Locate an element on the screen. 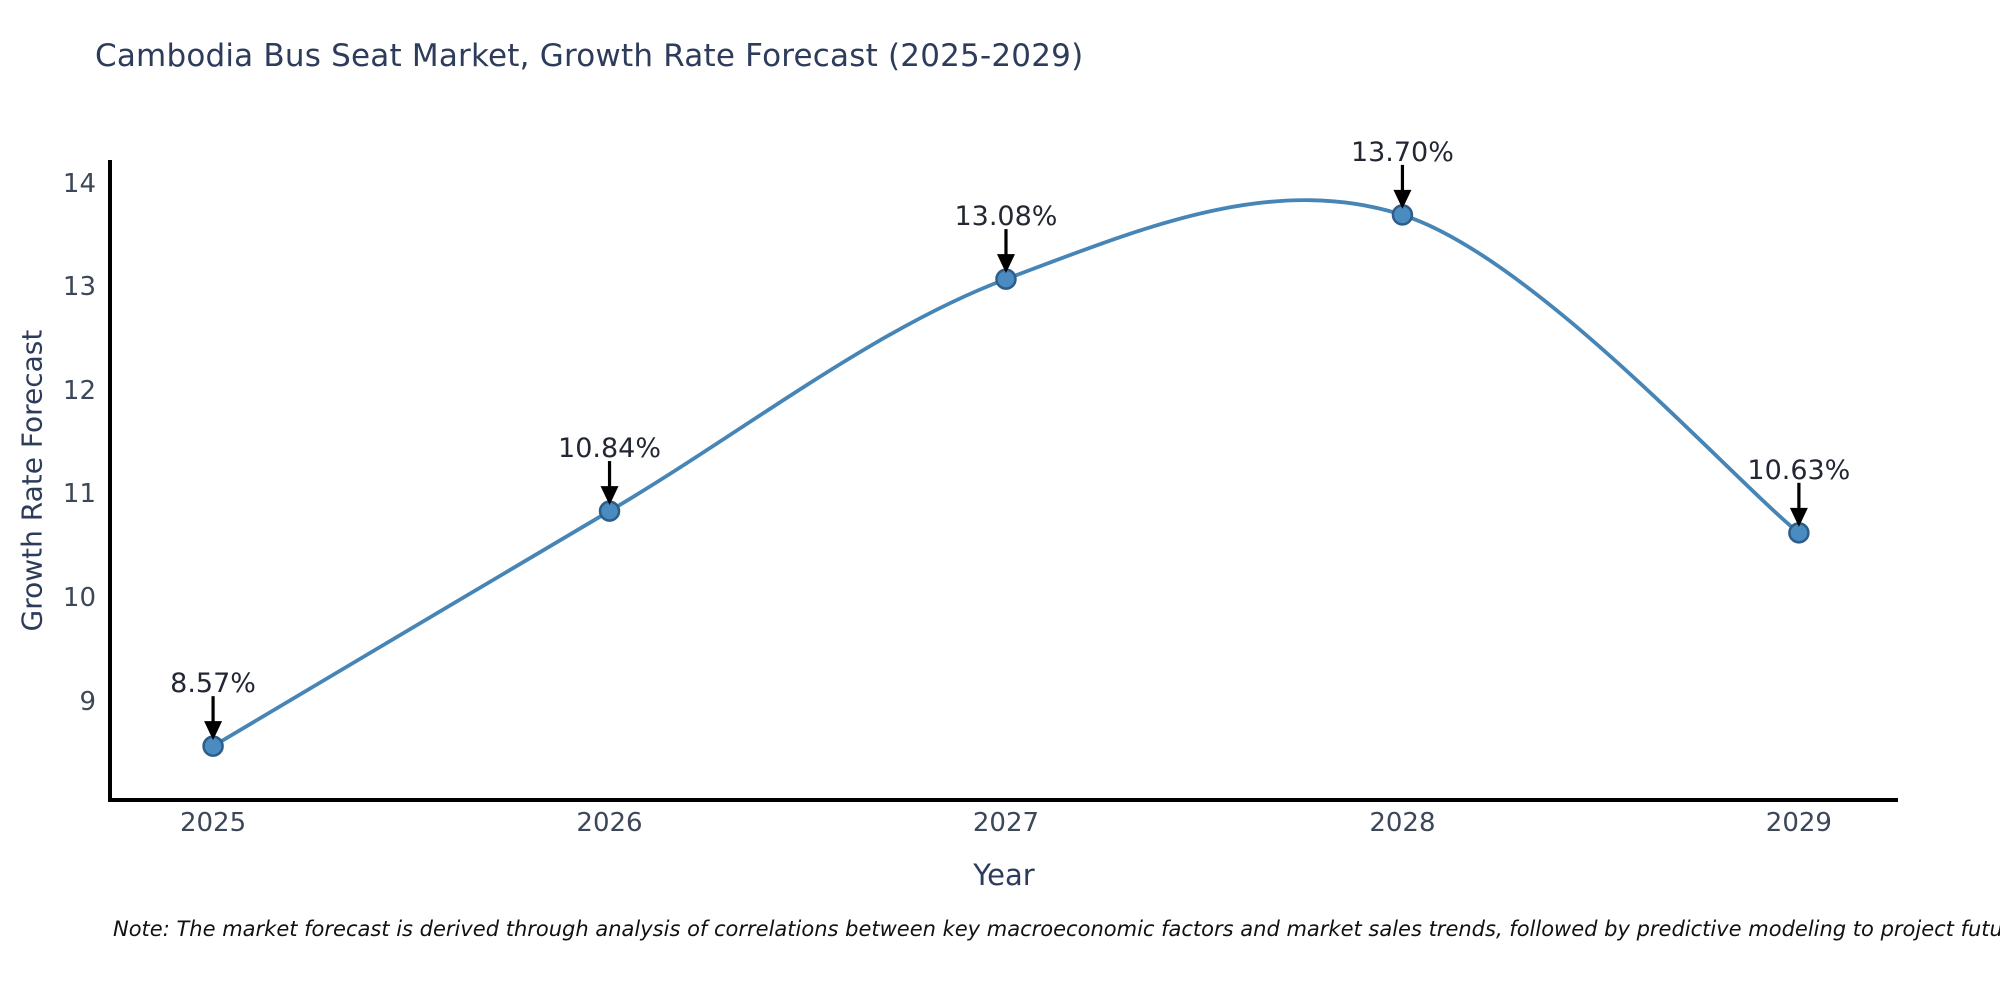  y-tick-label: 10 is located at coordinates (79, 598).